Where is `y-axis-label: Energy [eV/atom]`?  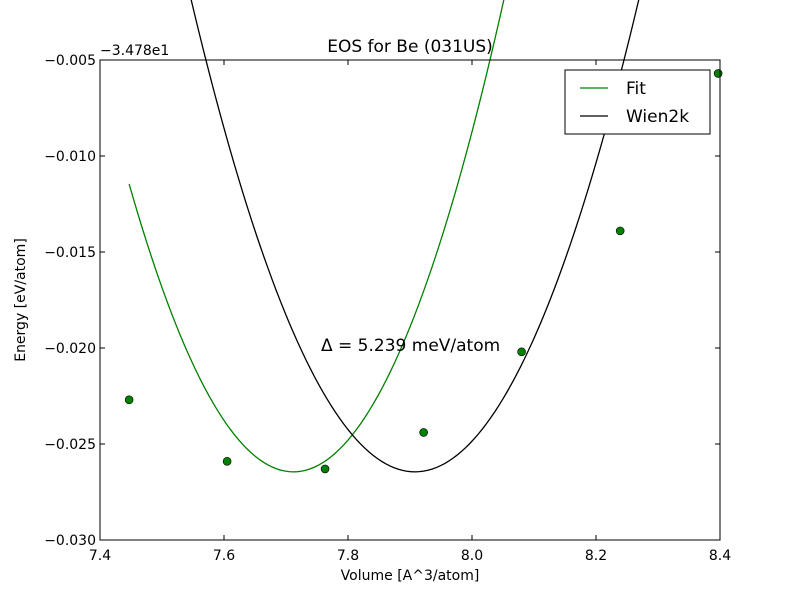
y-axis-label: Energy [eV/atom] is located at coordinates (21, 300).